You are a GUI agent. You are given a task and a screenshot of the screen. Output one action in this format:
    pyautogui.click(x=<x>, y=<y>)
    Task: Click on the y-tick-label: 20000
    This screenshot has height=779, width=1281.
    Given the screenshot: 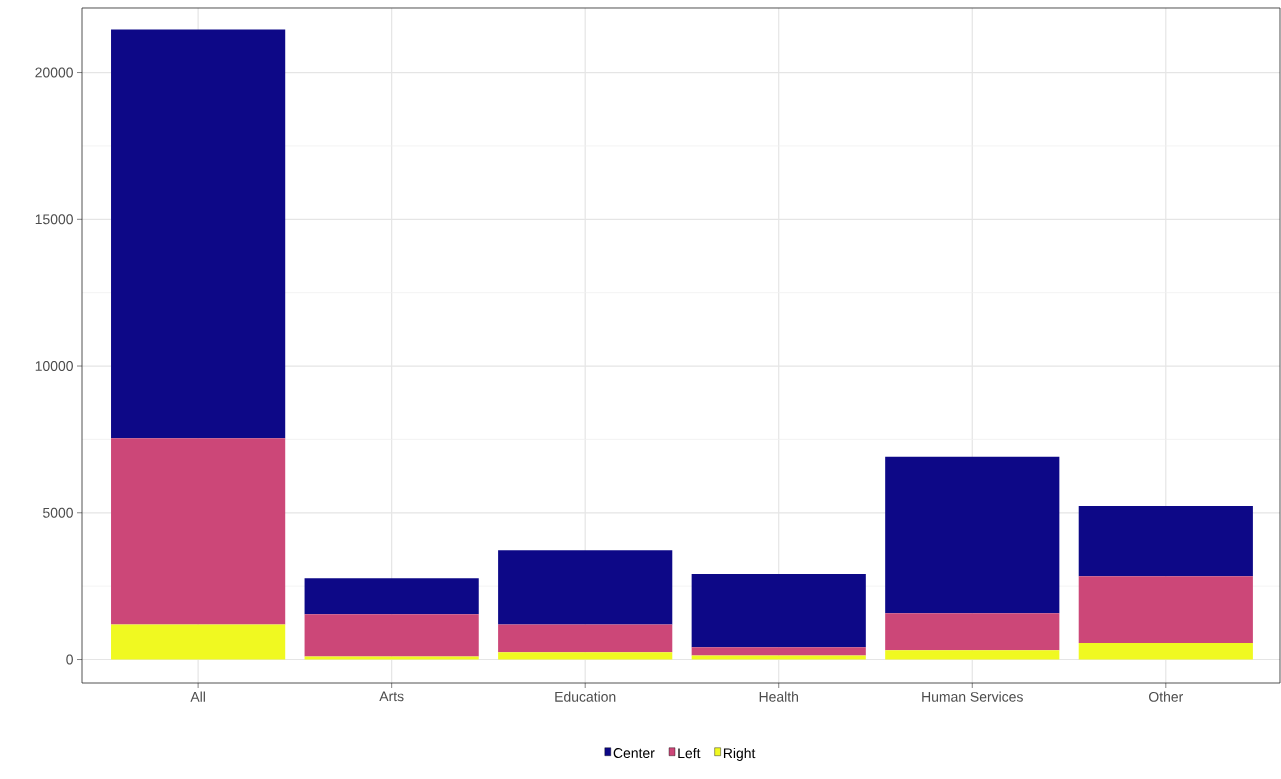 What is the action you would take?
    pyautogui.click(x=54, y=72)
    